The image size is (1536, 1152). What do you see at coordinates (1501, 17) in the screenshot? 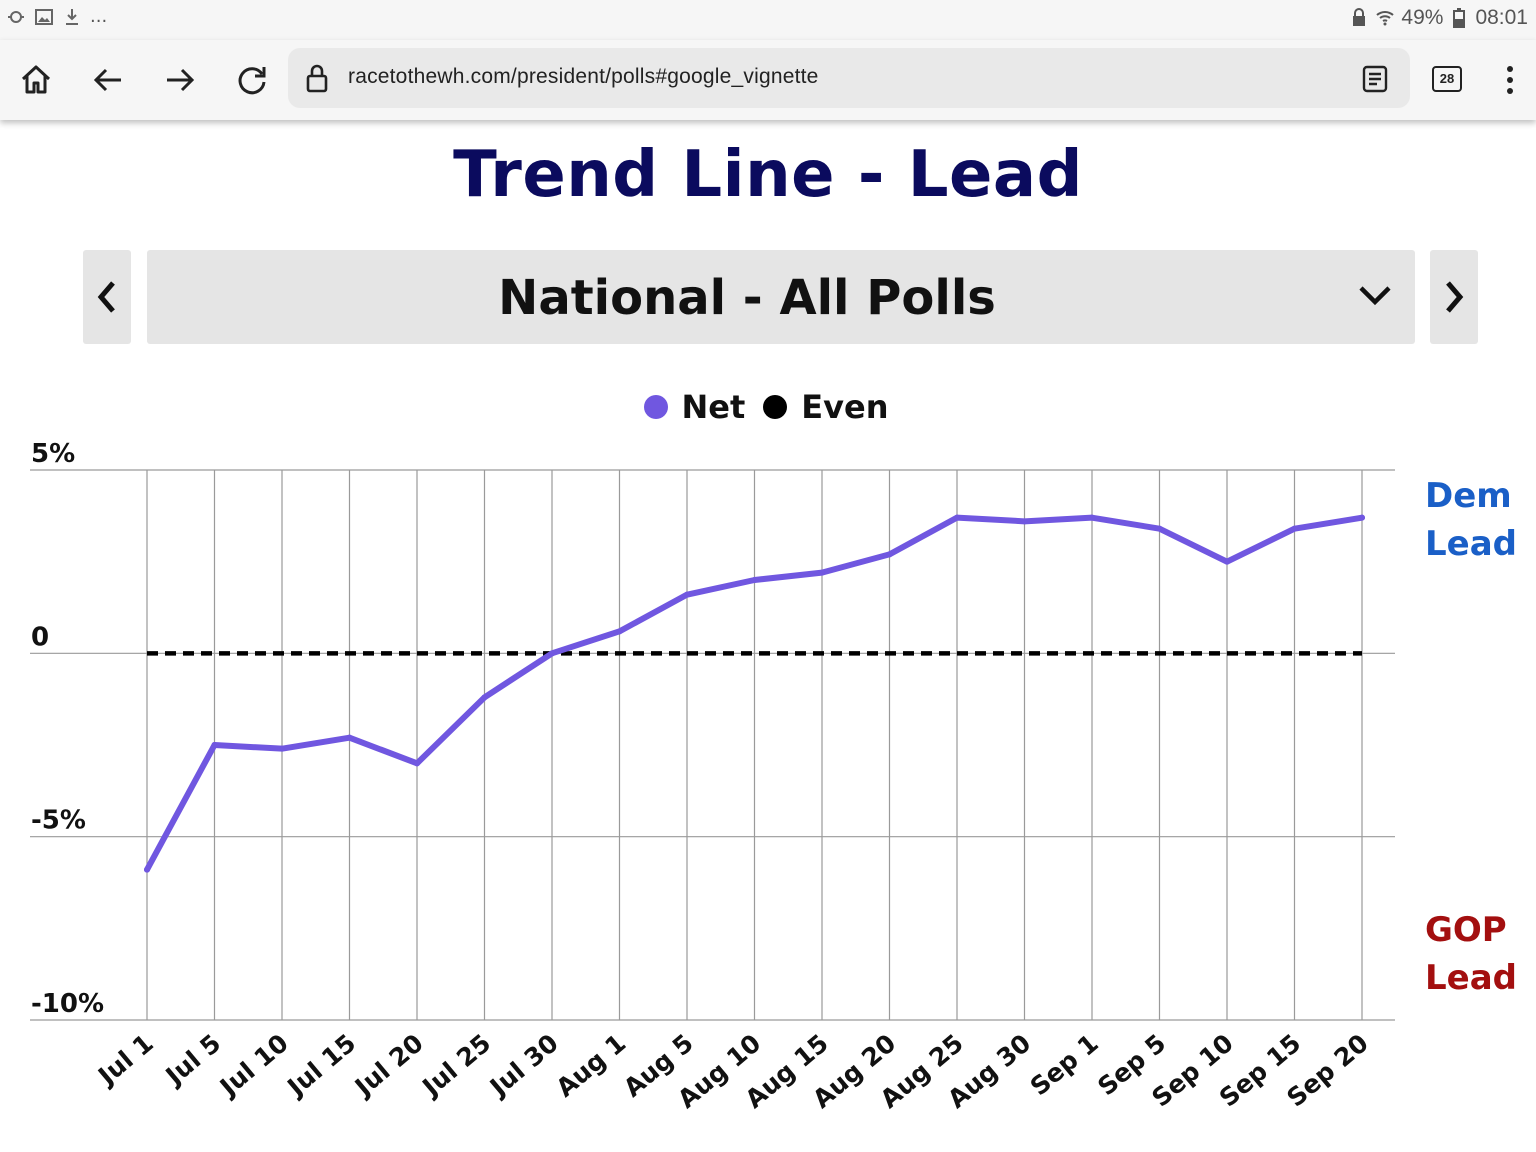
I see `clock: 08:01` at bounding box center [1501, 17].